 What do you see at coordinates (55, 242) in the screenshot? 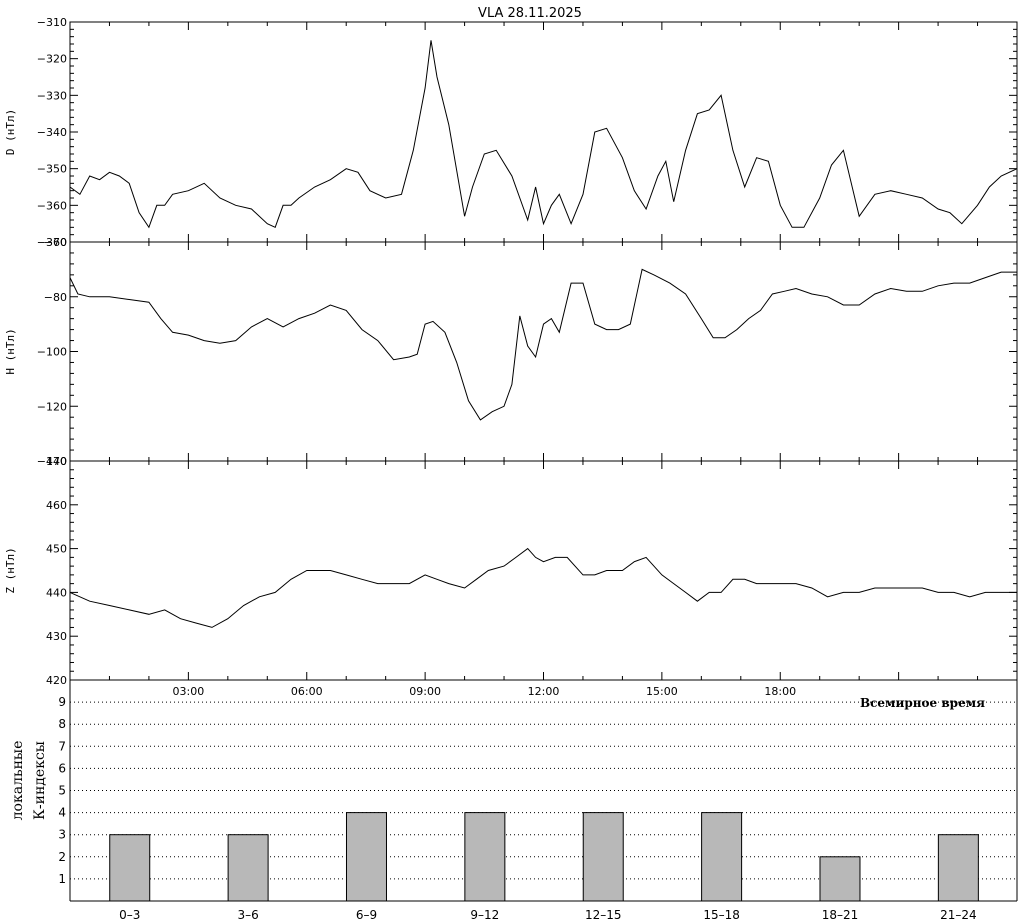
I see `y-tick-label: −60` at bounding box center [55, 242].